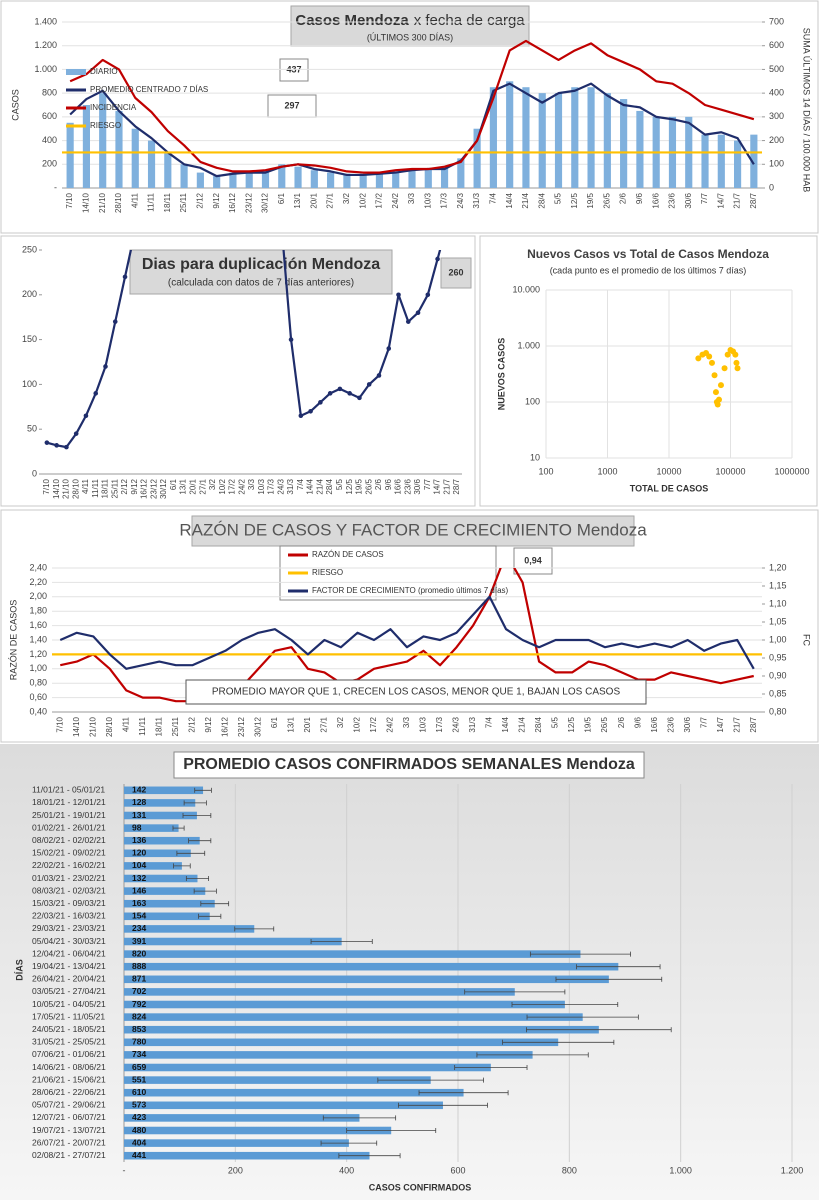 The image size is (819, 1200). Describe the element at coordinates (29, 384) in the screenshot. I see `y-tick-label: 100` at that location.